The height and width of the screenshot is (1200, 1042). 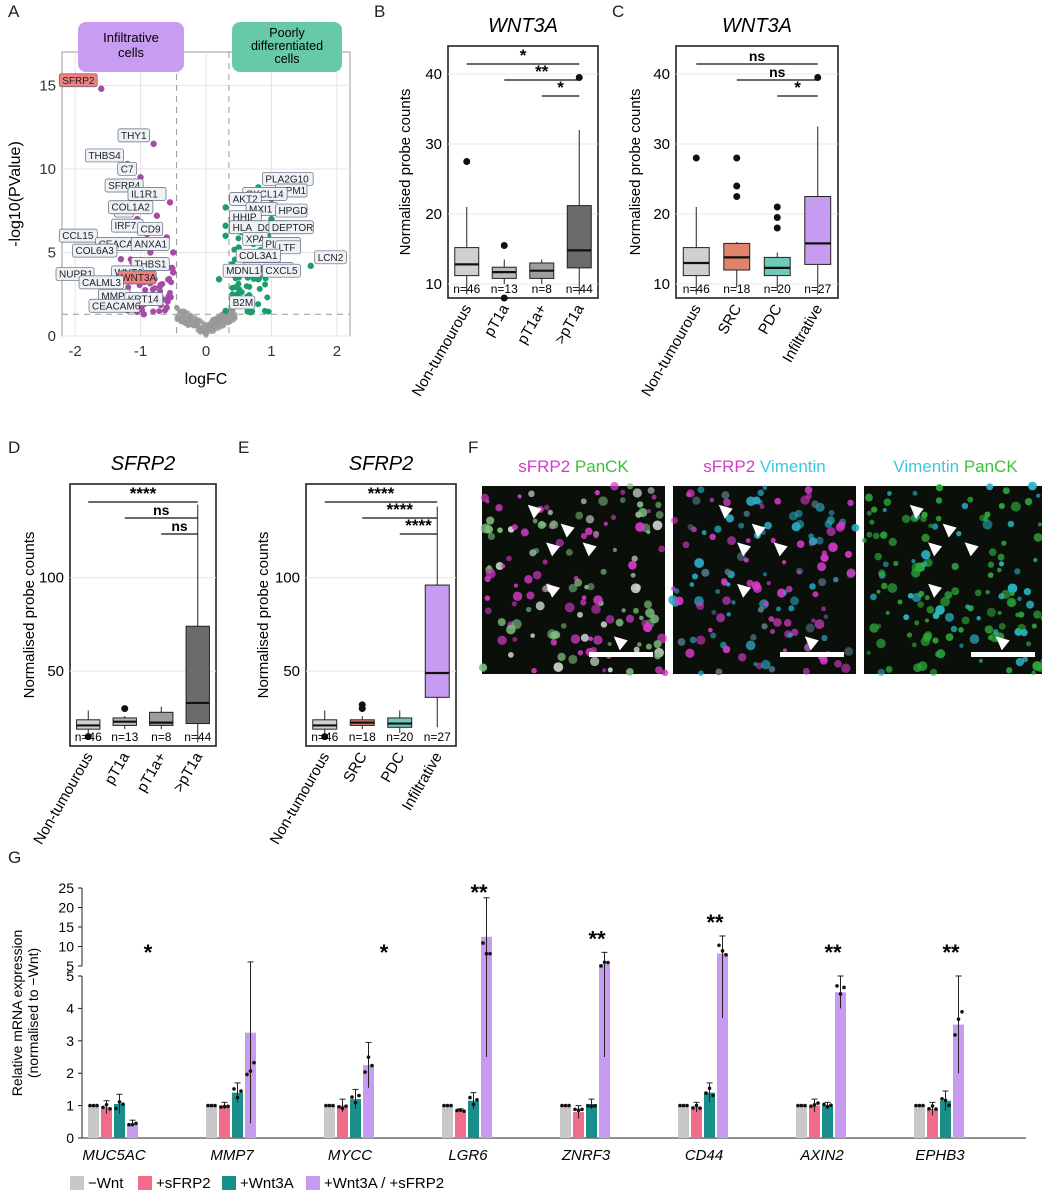 What do you see at coordinates (70, 1106) in the screenshot?
I see `y-tick-label: 1` at bounding box center [70, 1106].